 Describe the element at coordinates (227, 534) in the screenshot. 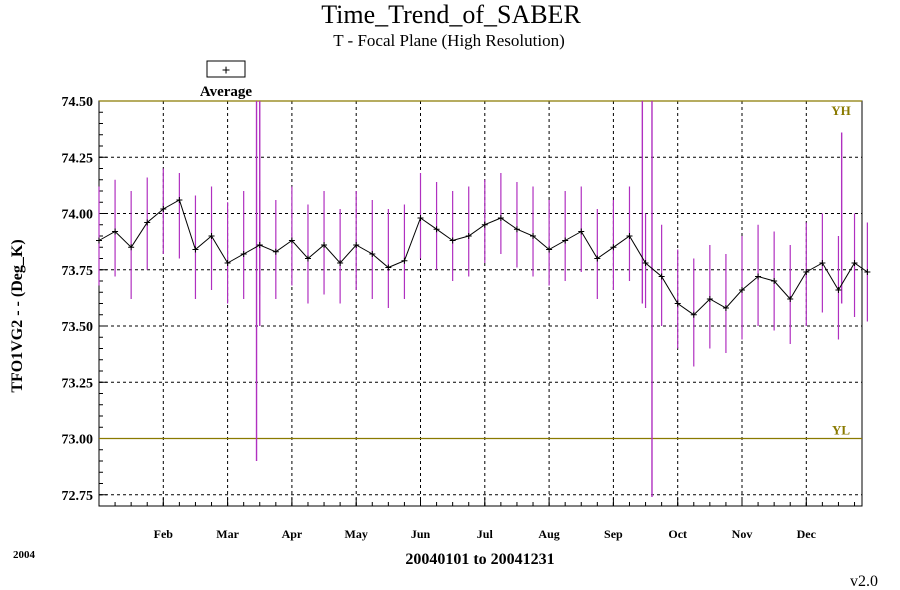

I see `x-tick-label: Mar` at that location.